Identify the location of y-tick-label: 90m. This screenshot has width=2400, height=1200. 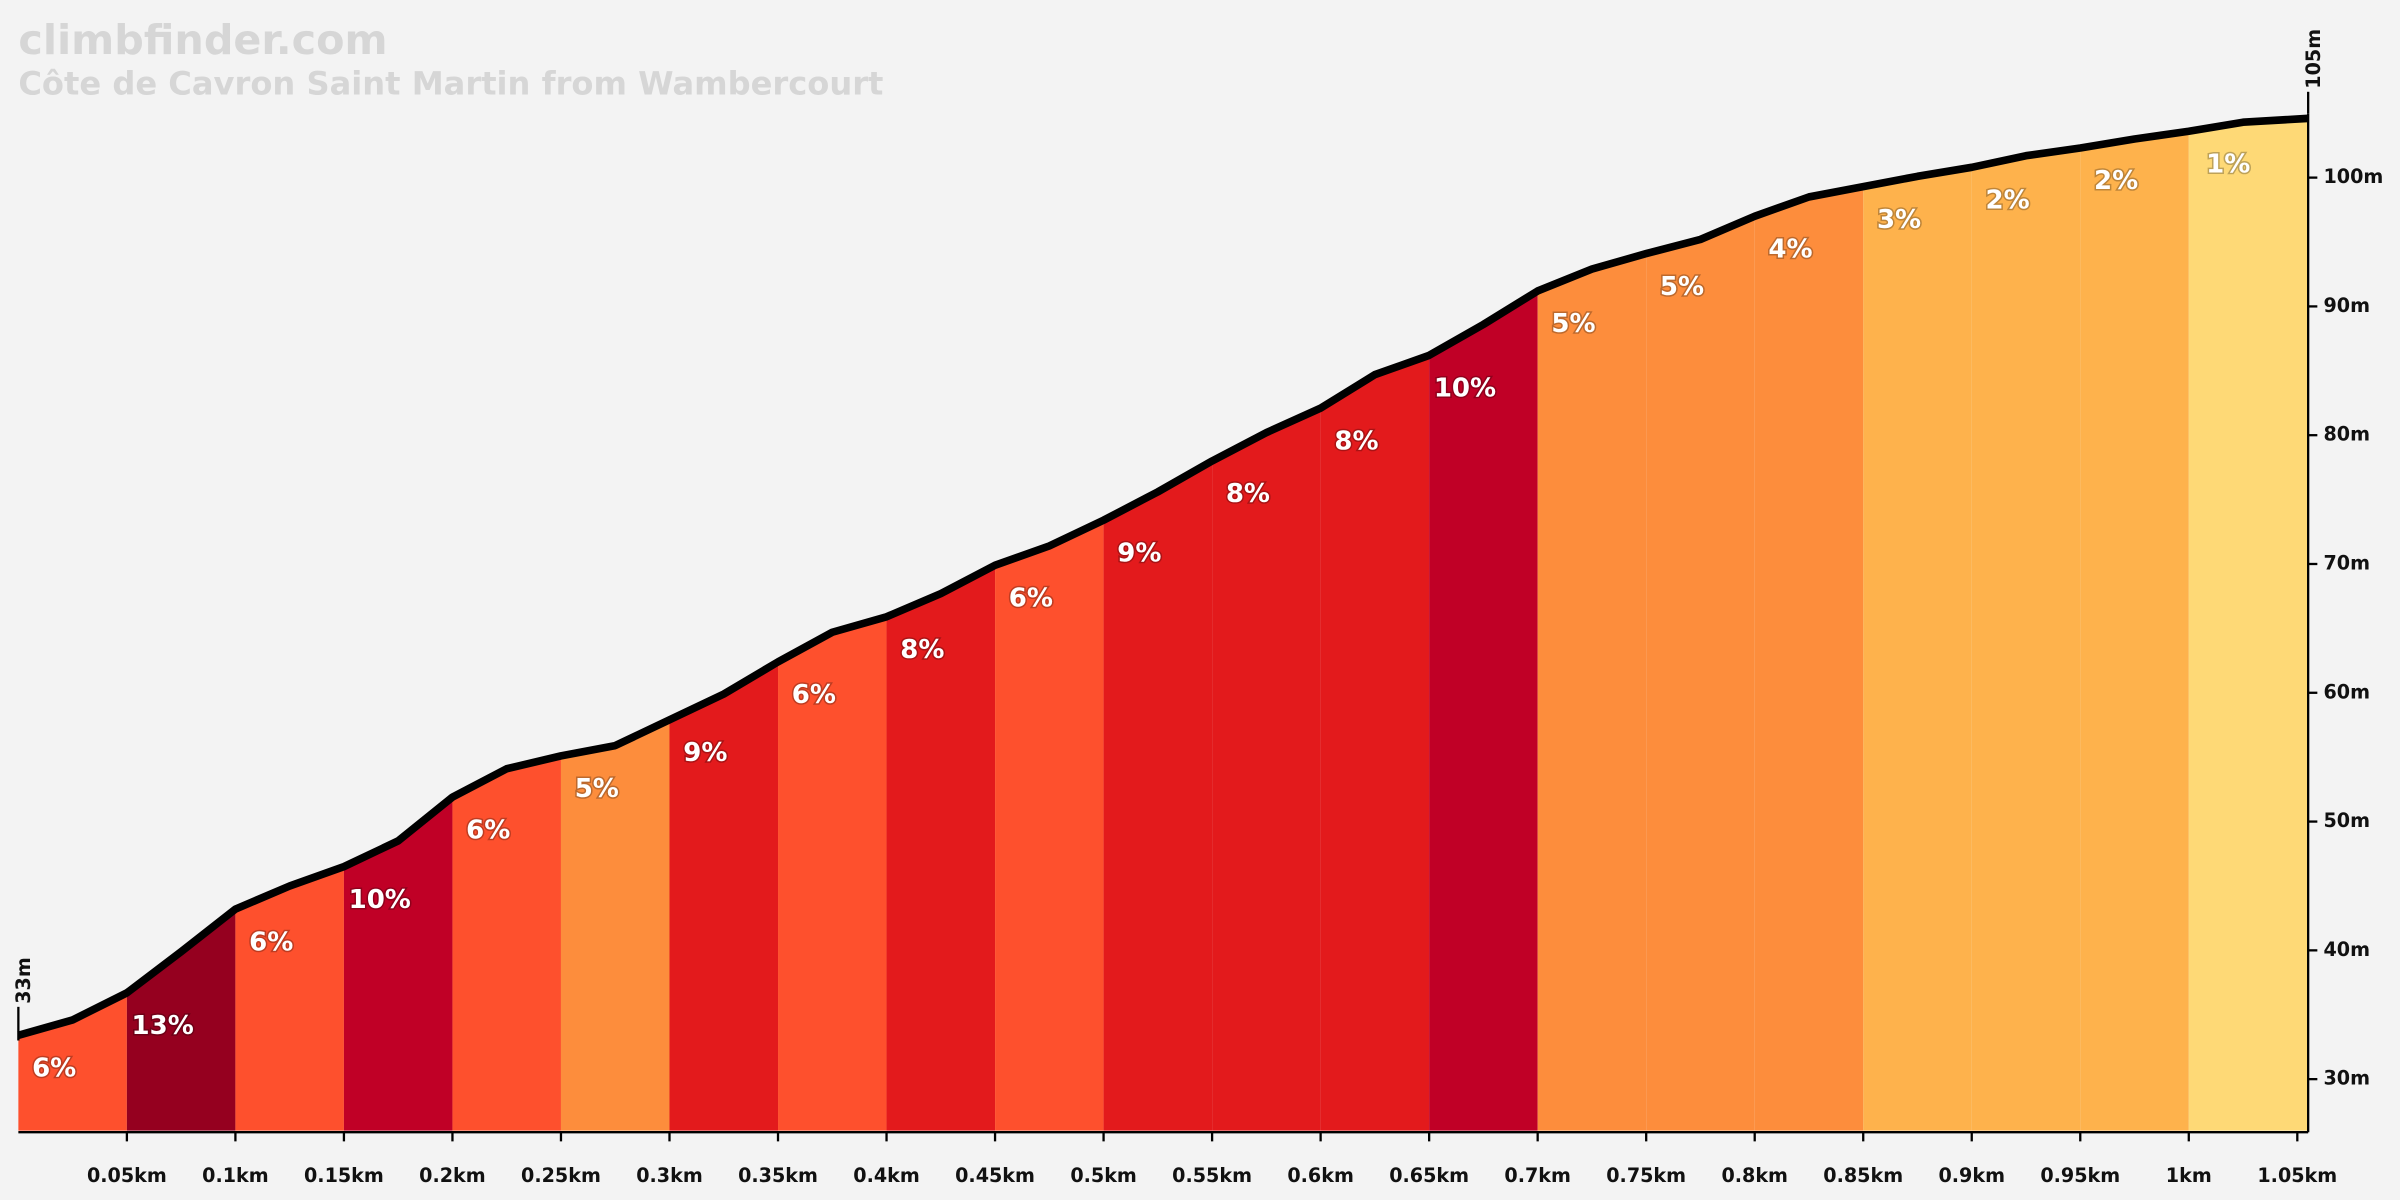
(2346, 305).